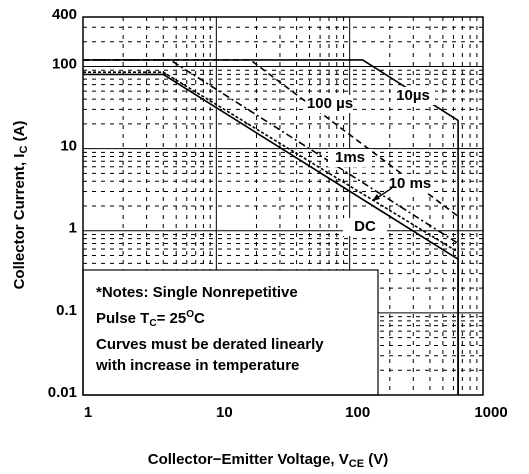  I want to click on note-text: with increase in temperature, so click(197, 365).